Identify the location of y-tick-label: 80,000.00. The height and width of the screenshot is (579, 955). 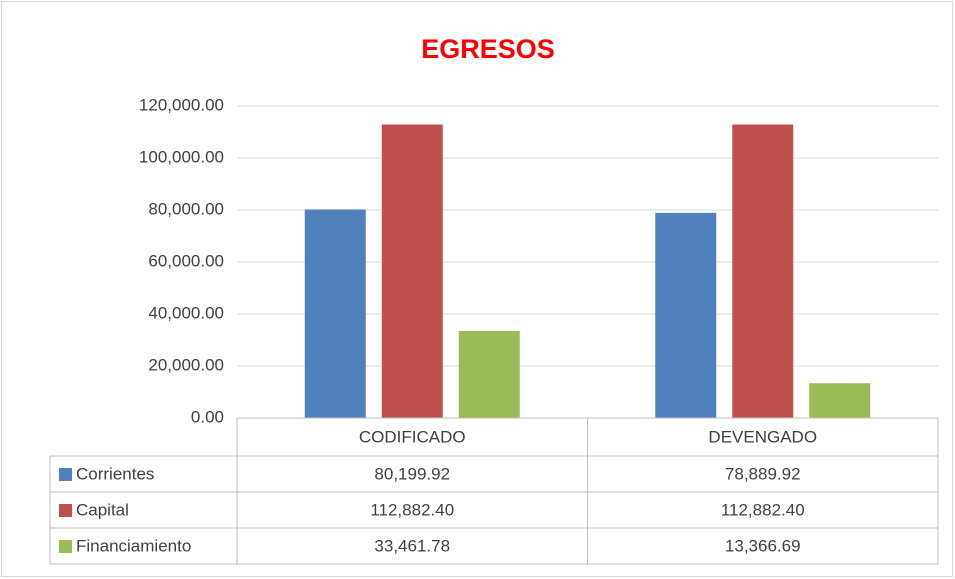
(186, 208).